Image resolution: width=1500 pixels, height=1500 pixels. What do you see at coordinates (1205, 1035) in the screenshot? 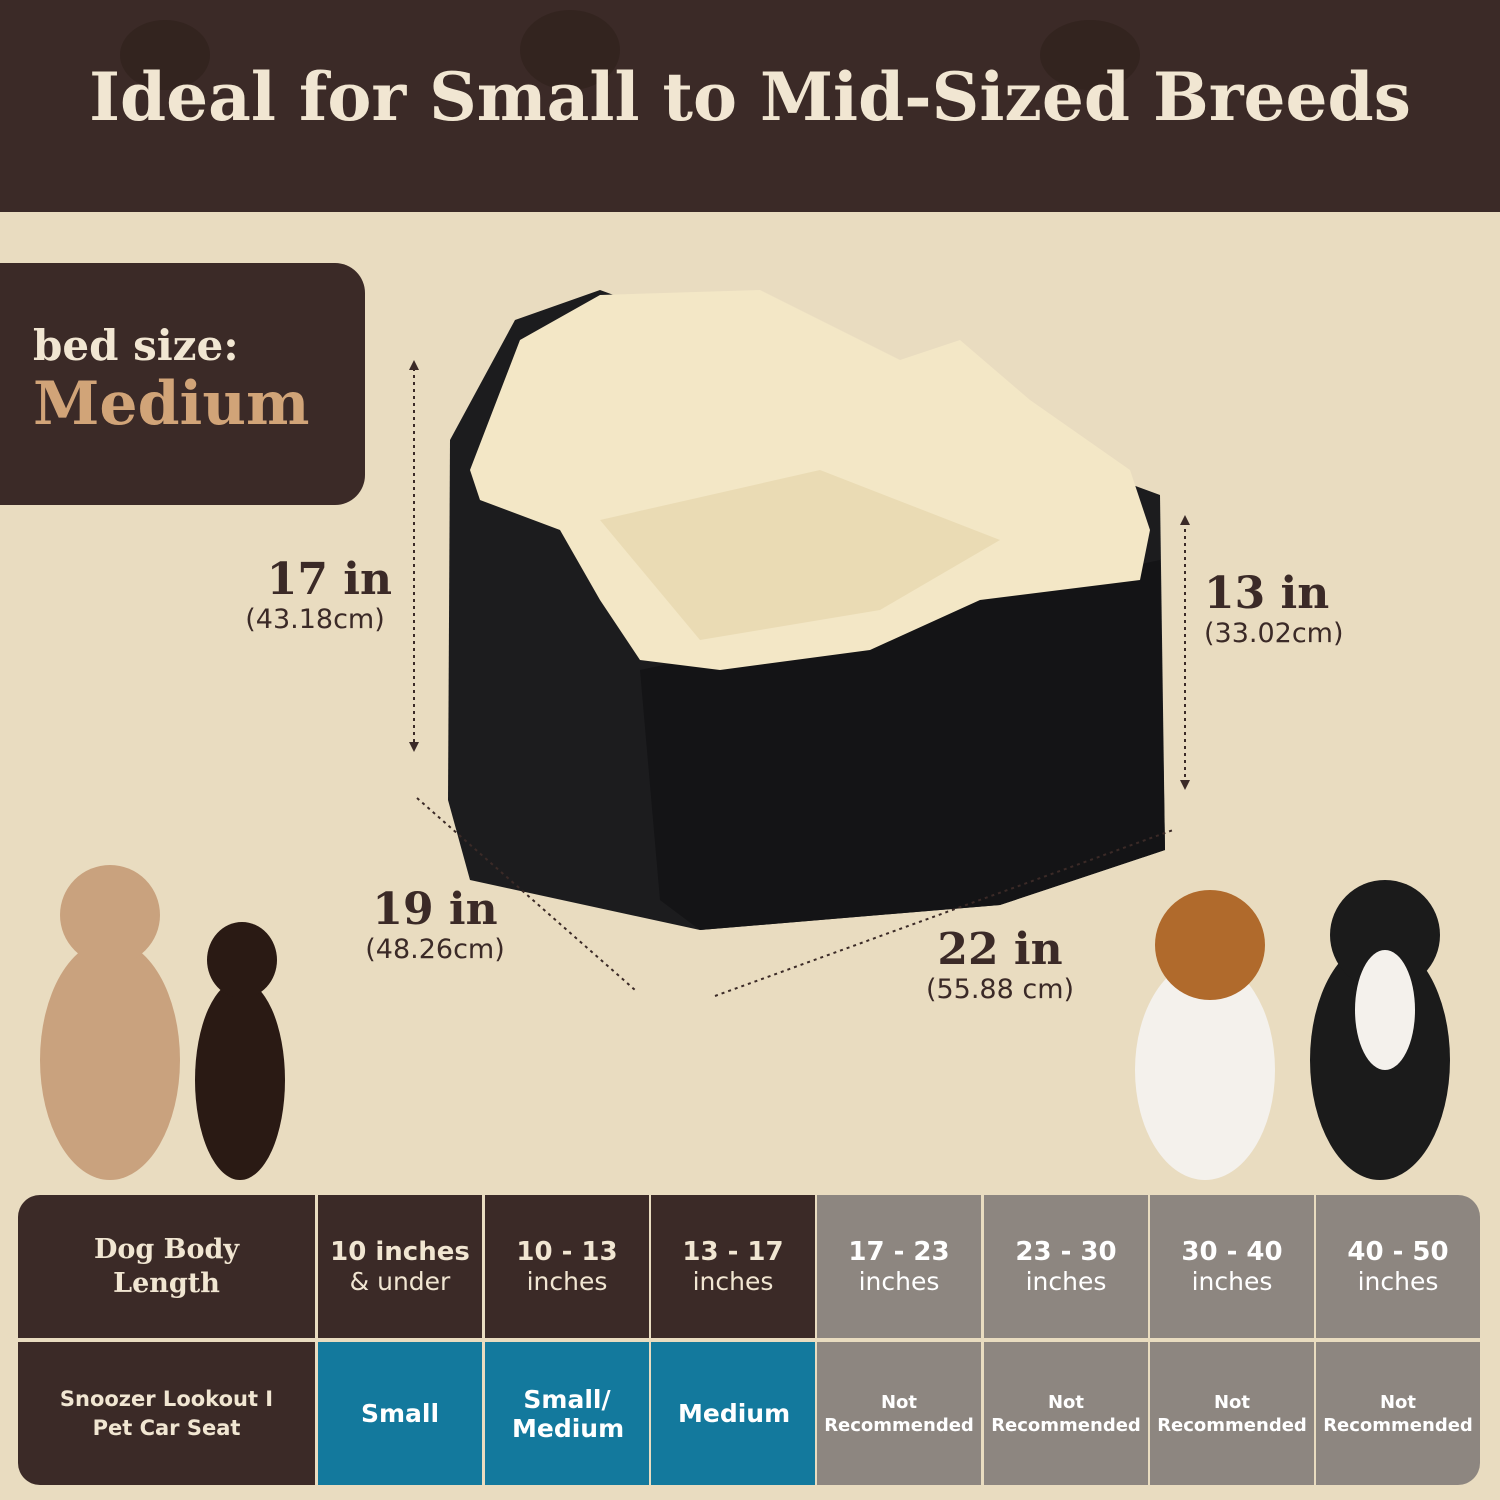
I see `beagle-image` at bounding box center [1205, 1035].